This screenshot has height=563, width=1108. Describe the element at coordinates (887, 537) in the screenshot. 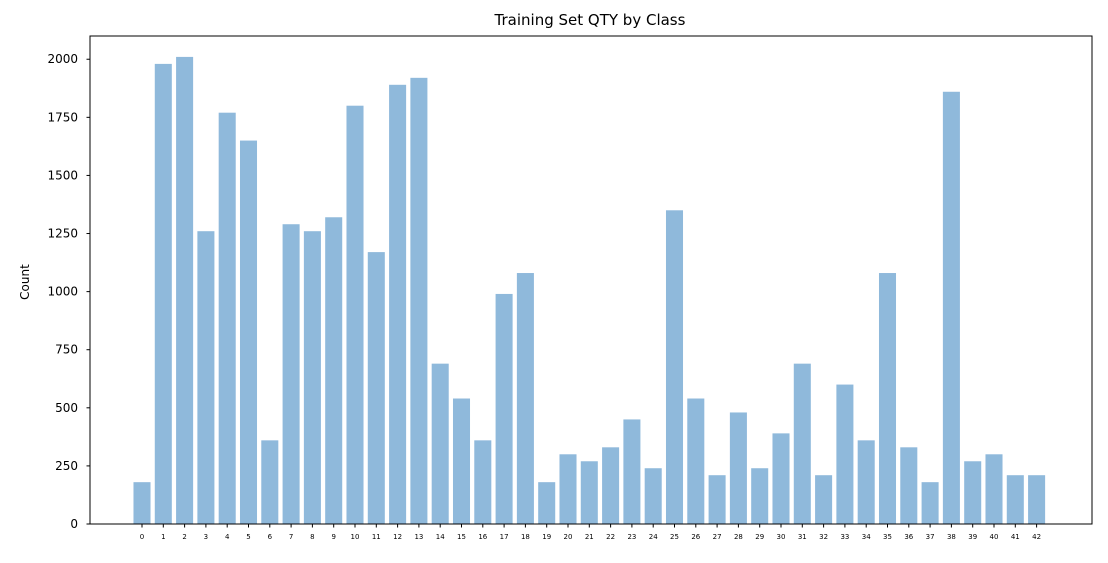

I see `x-tick-label: 35` at that location.